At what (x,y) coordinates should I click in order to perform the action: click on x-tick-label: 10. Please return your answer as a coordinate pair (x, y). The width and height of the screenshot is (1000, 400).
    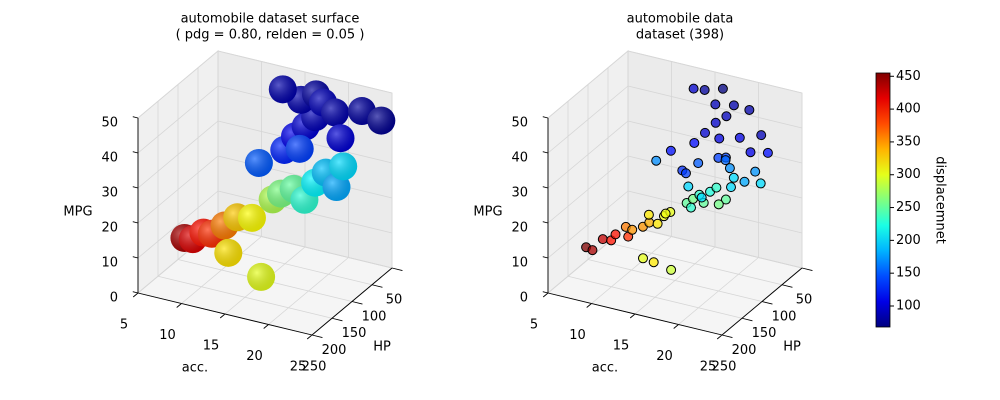
    Looking at the image, I should click on (167, 335).